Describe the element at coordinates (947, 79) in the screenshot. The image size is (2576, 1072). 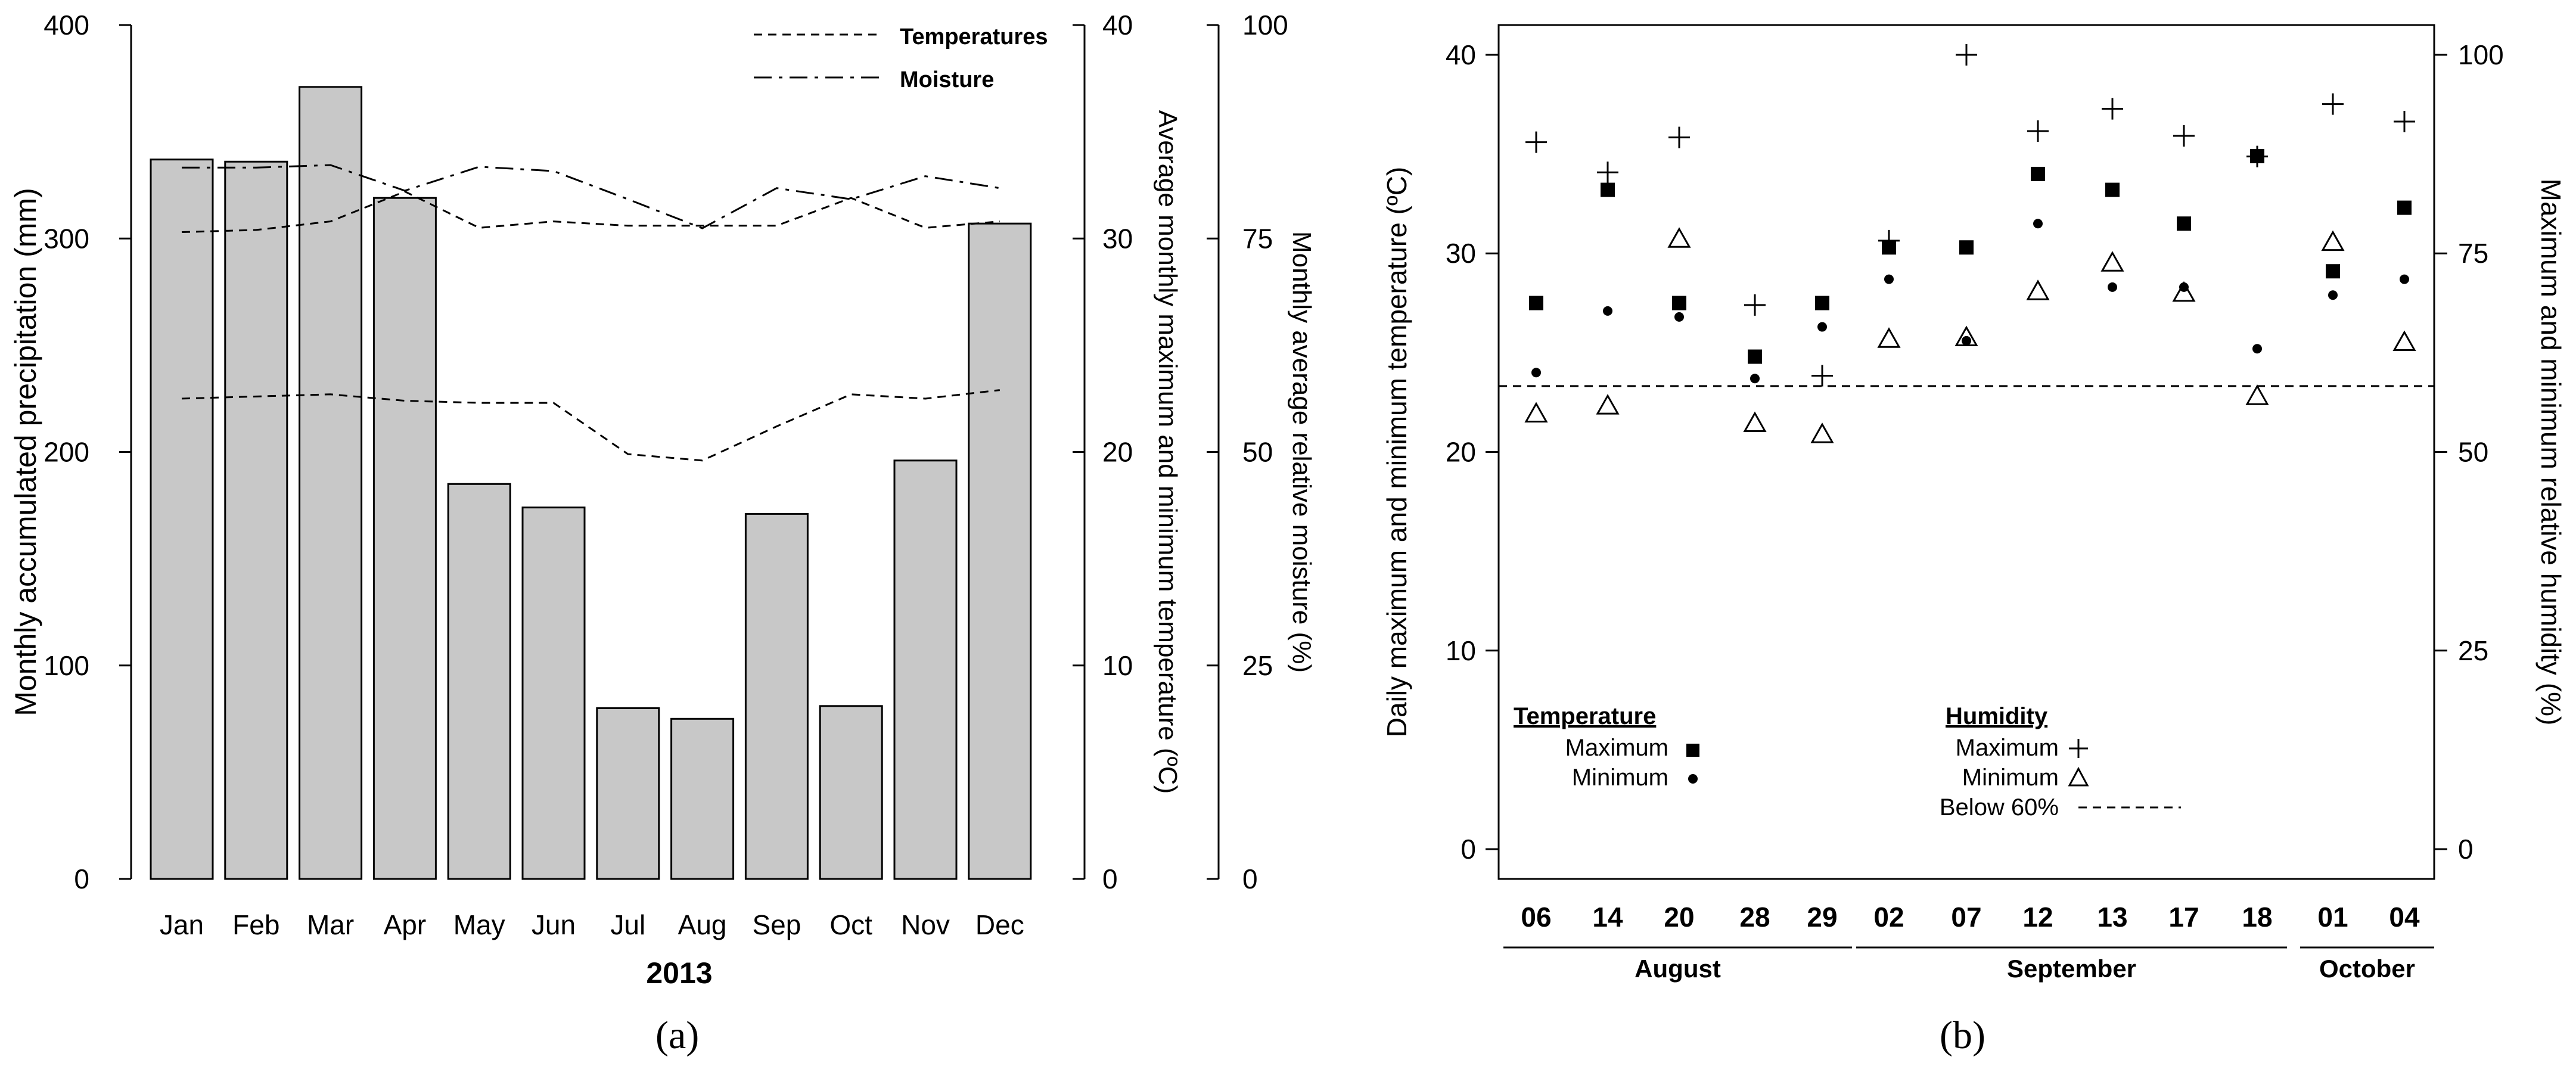
I see `legend-label-moisture: Moisture` at that location.